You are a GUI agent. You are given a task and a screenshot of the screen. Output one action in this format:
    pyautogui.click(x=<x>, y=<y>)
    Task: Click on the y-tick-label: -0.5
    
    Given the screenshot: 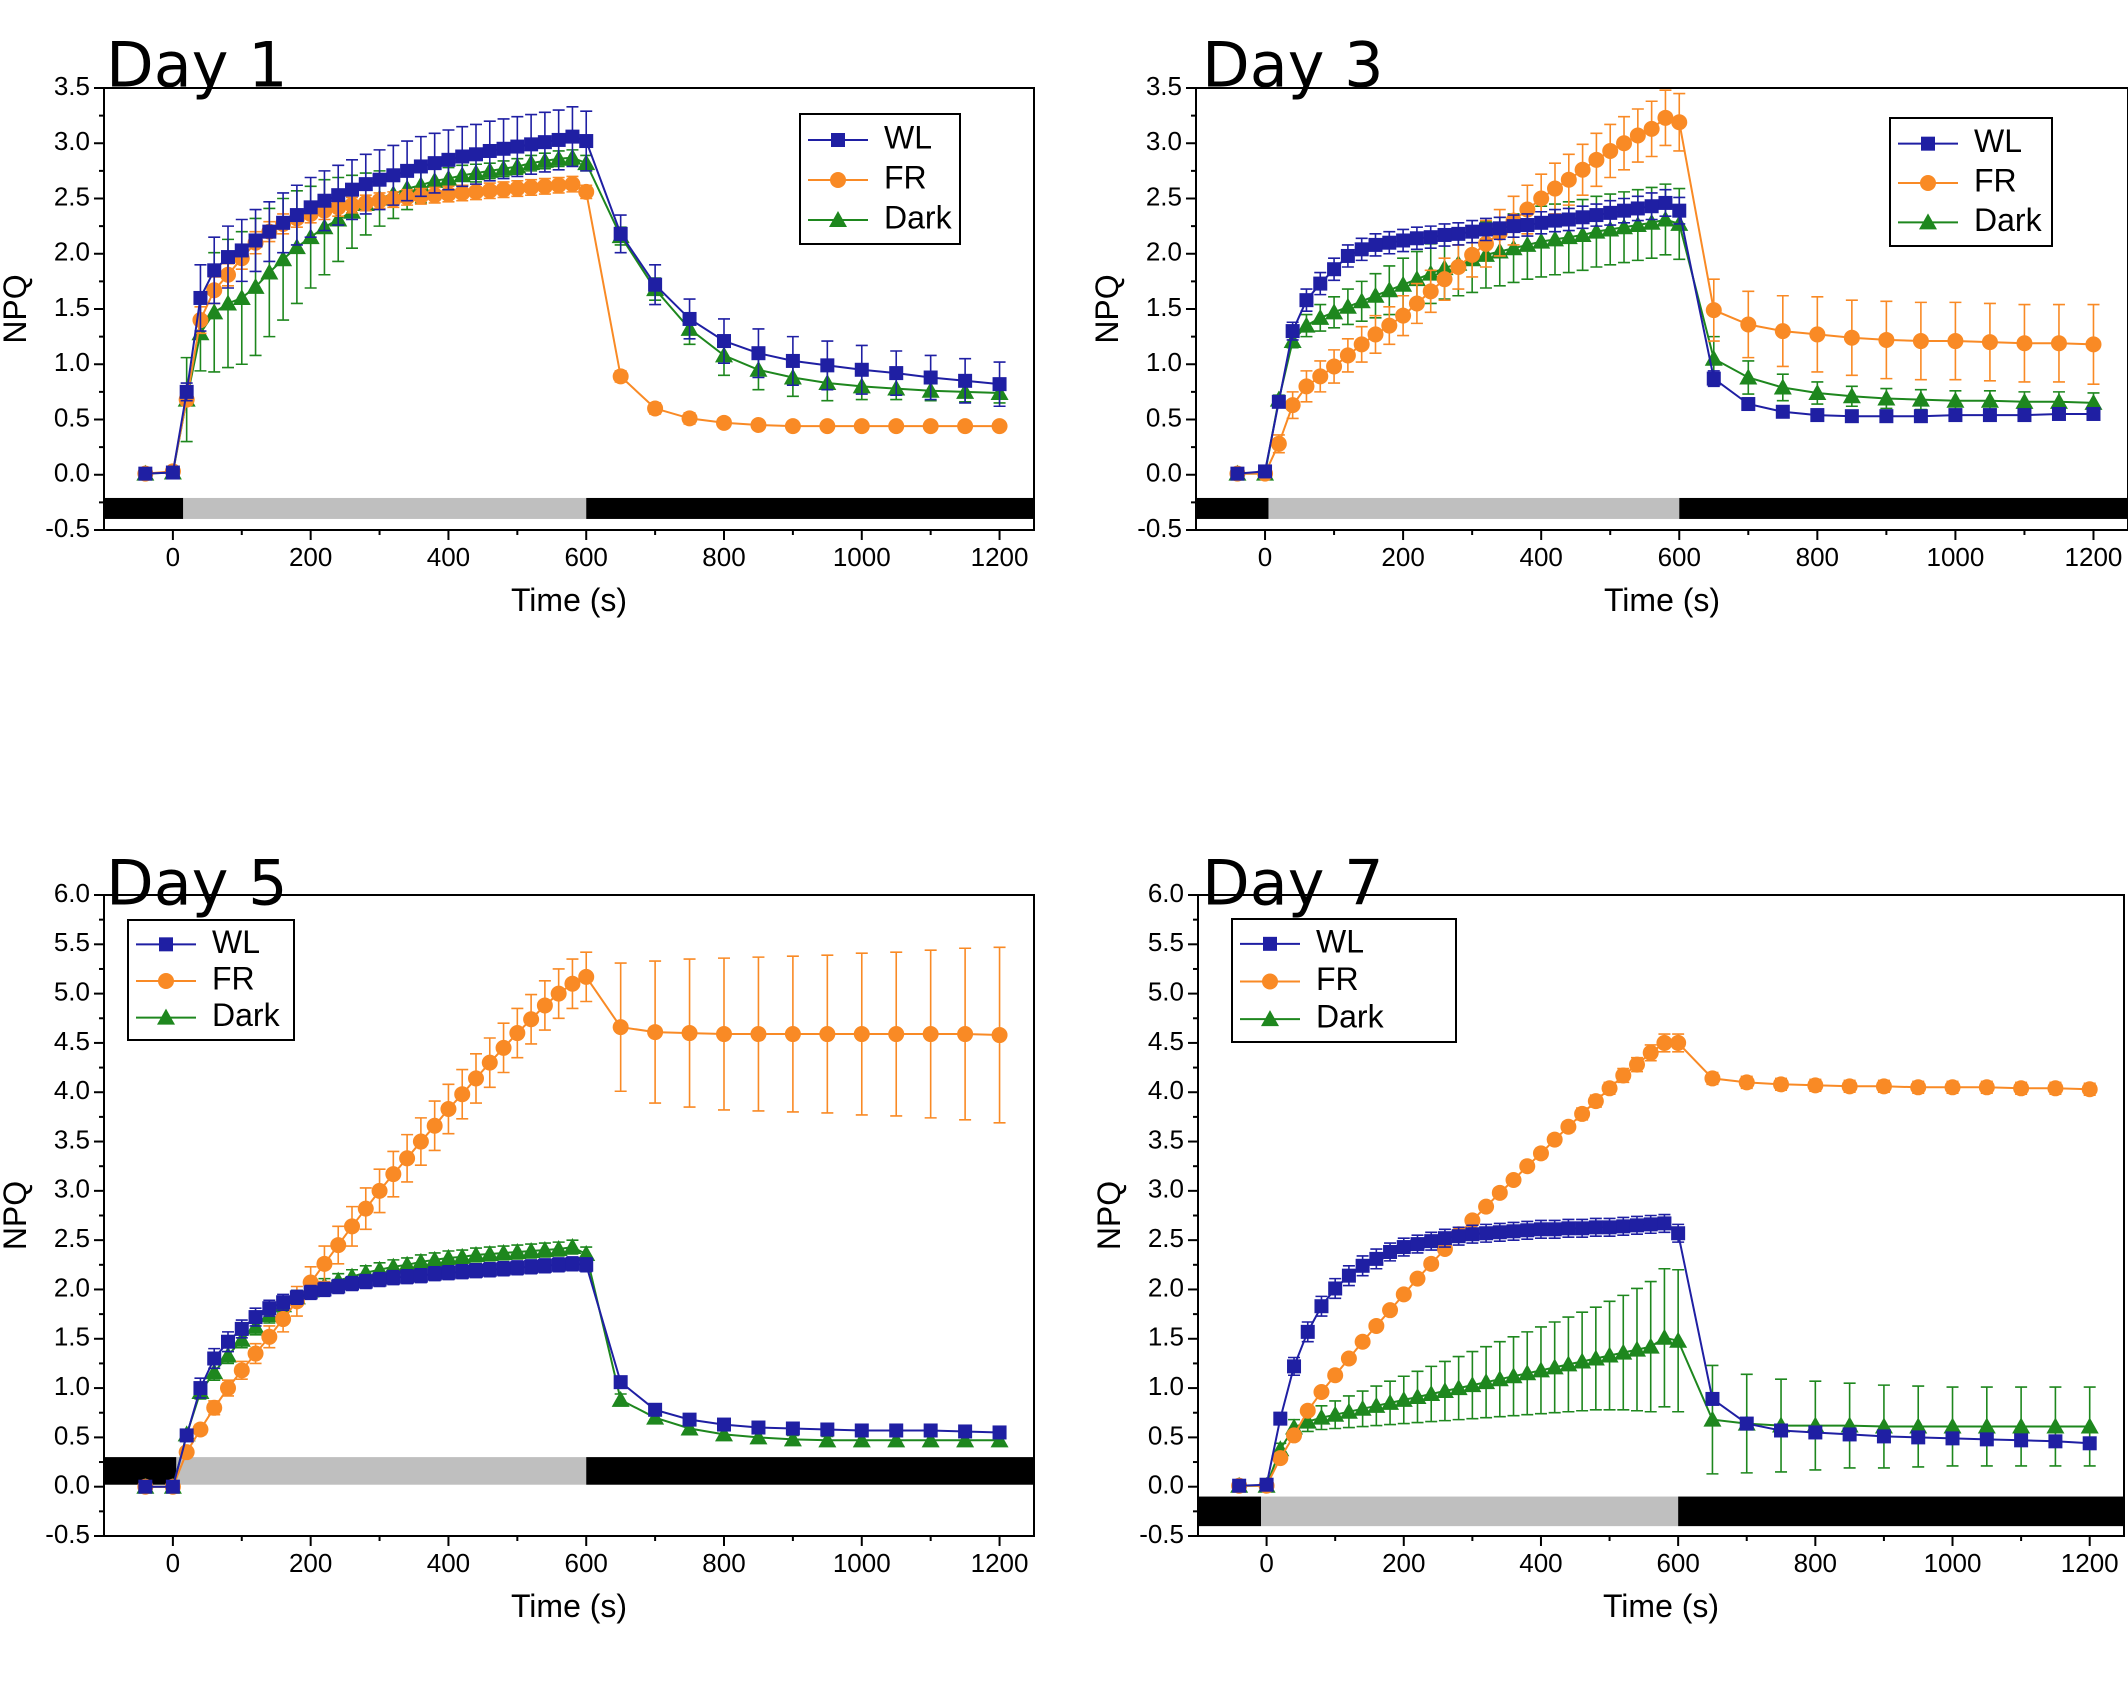 What is the action you would take?
    pyautogui.click(x=1161, y=1534)
    